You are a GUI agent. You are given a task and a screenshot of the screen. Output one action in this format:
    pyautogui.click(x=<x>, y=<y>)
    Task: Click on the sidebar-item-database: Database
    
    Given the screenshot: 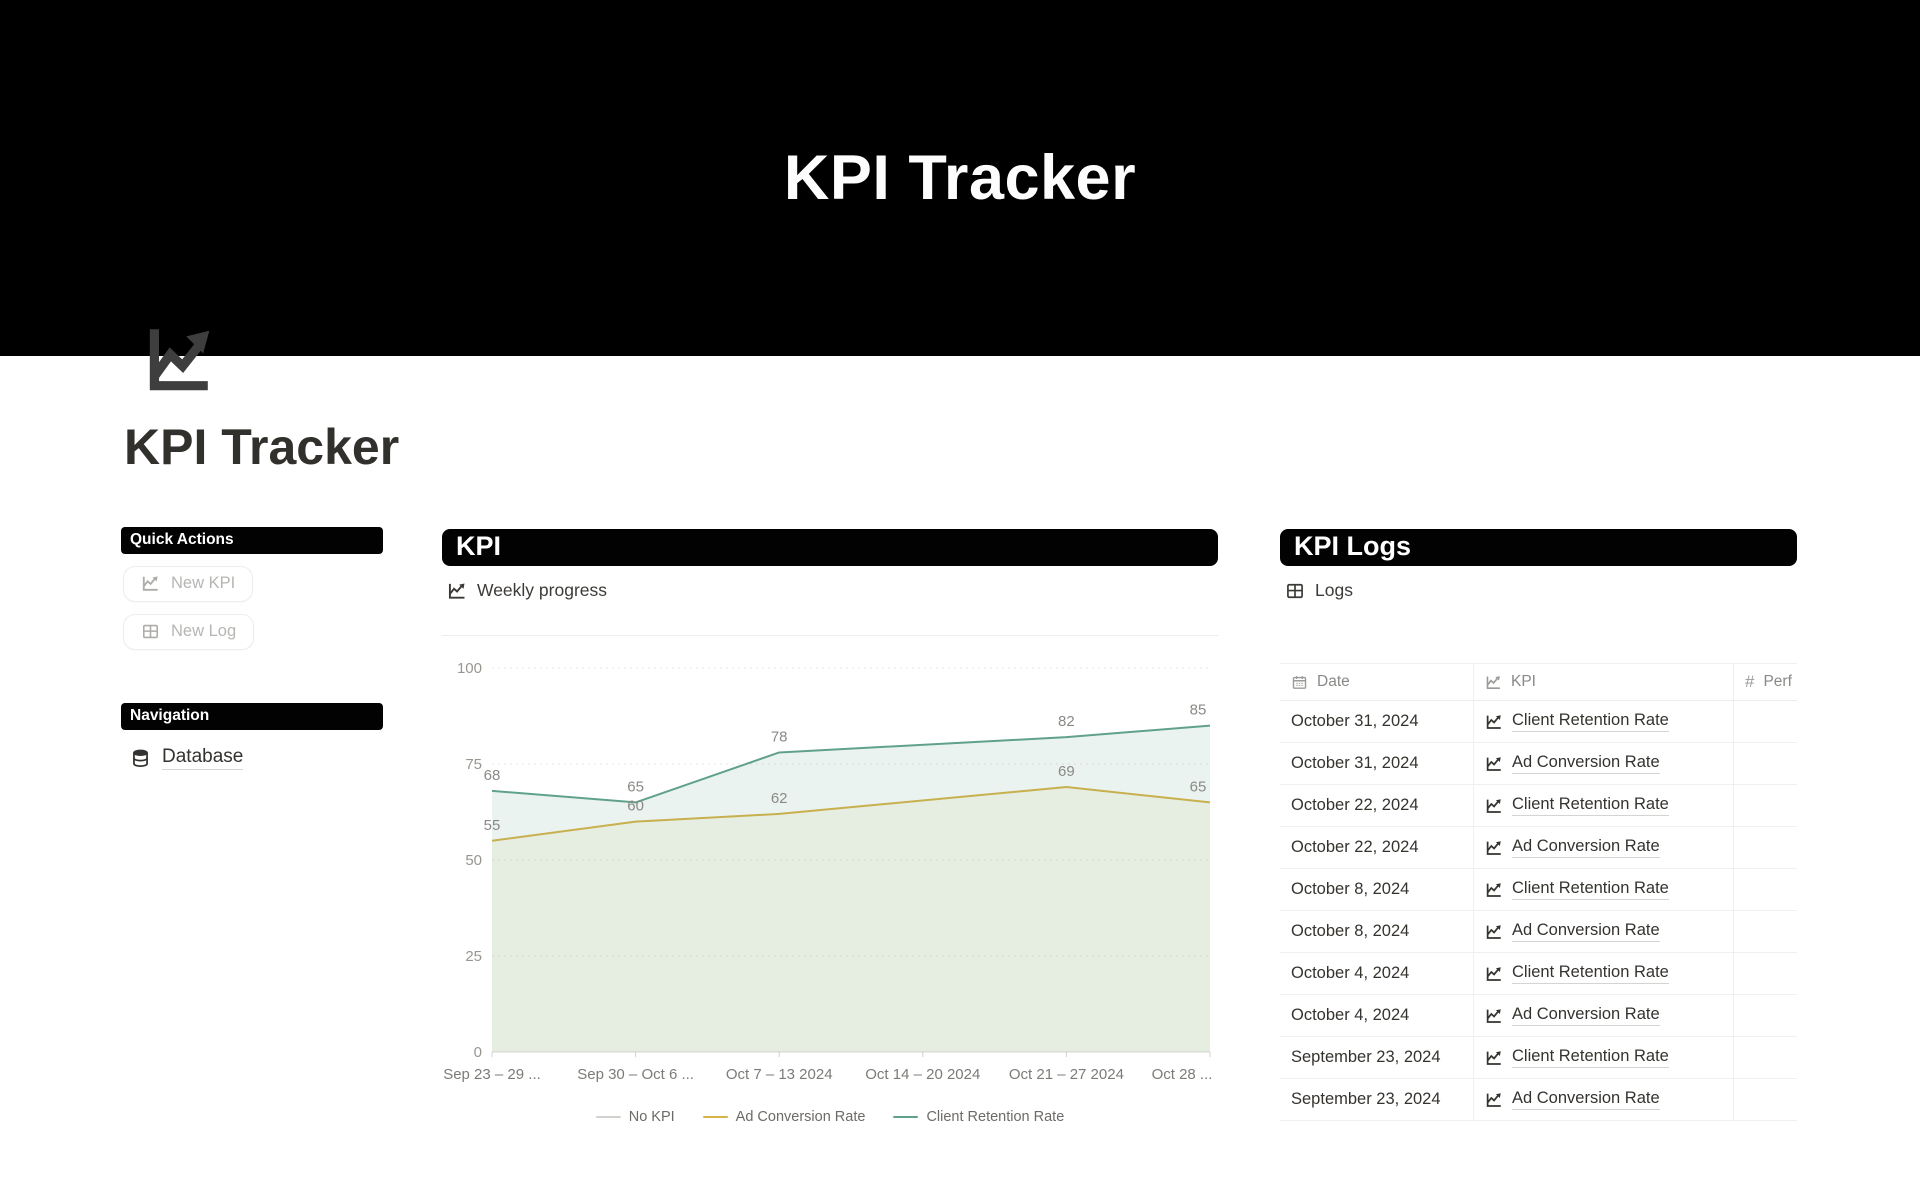 What is the action you would take?
    pyautogui.click(x=187, y=758)
    